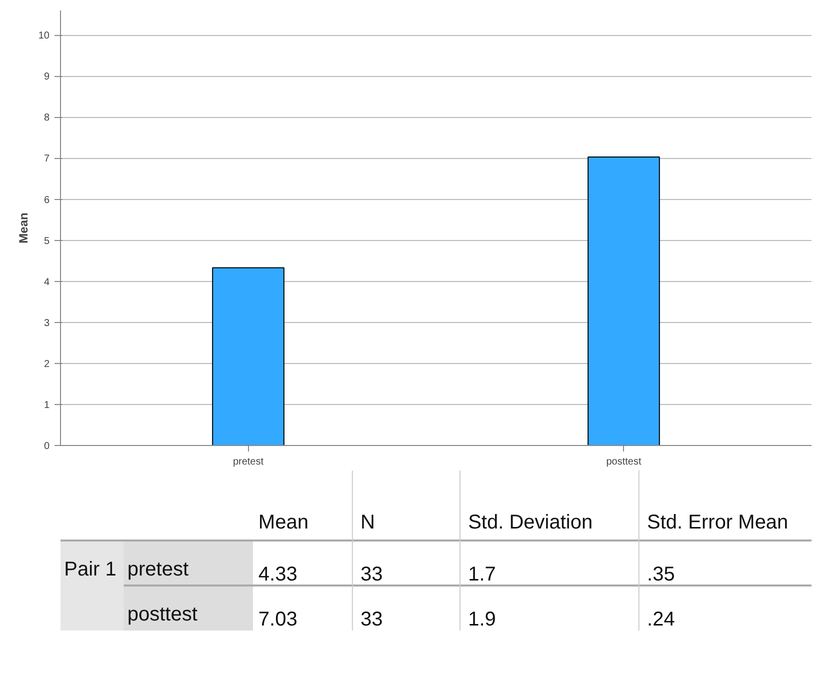  What do you see at coordinates (158, 569) in the screenshot?
I see `category-label: pretest` at bounding box center [158, 569].